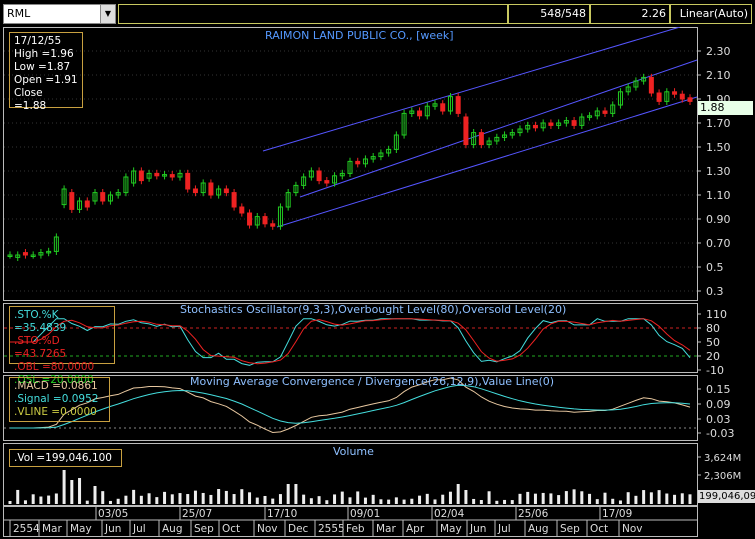  What do you see at coordinates (231, 529) in the screenshot?
I see `time-label-lower: Oct` at bounding box center [231, 529].